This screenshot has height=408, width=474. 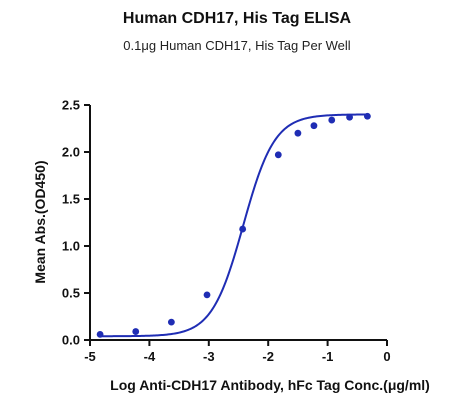 What do you see at coordinates (237, 352) in the screenshot?
I see `x-axis-ticks: -5 -4 -3 -2 -1 0` at bounding box center [237, 352].